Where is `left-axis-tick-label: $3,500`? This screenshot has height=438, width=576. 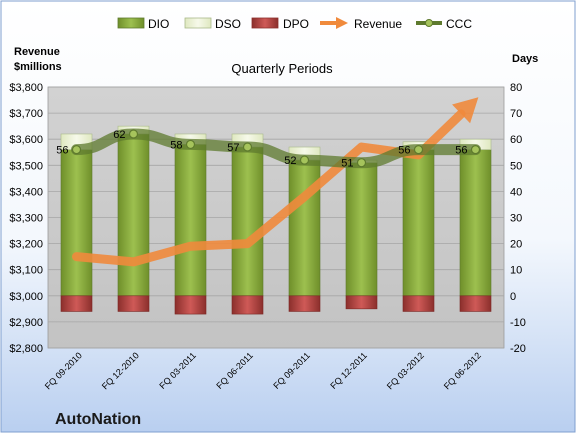
left-axis-tick-label: $3,500 is located at coordinates (26, 166).